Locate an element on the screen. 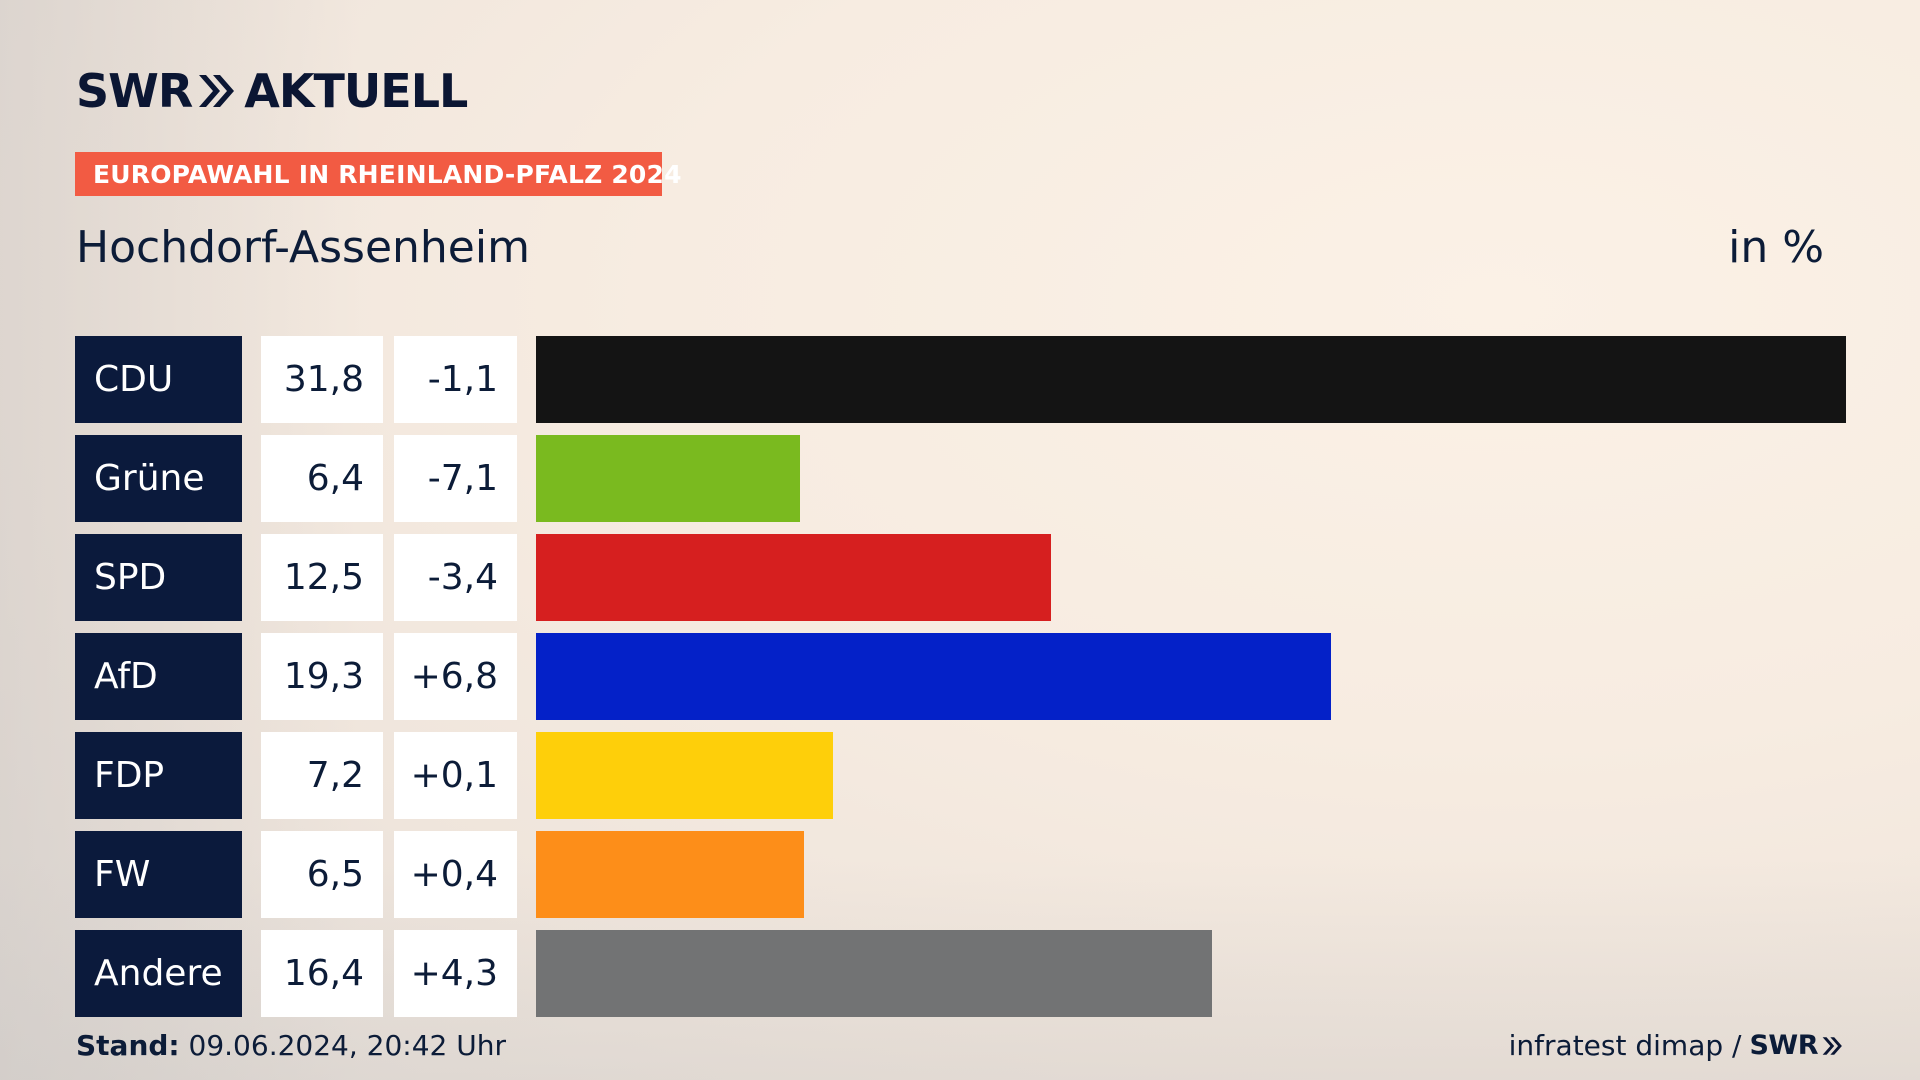 This screenshot has width=1920, height=1080. change-value: -7,1 is located at coordinates (455, 478).